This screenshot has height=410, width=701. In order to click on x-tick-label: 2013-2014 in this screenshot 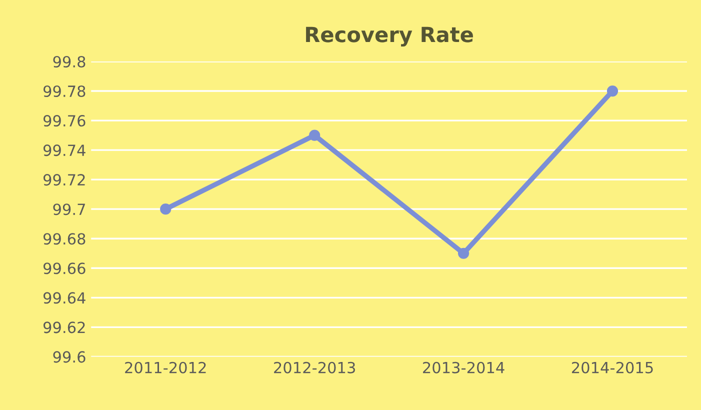, I will do `click(463, 368)`.